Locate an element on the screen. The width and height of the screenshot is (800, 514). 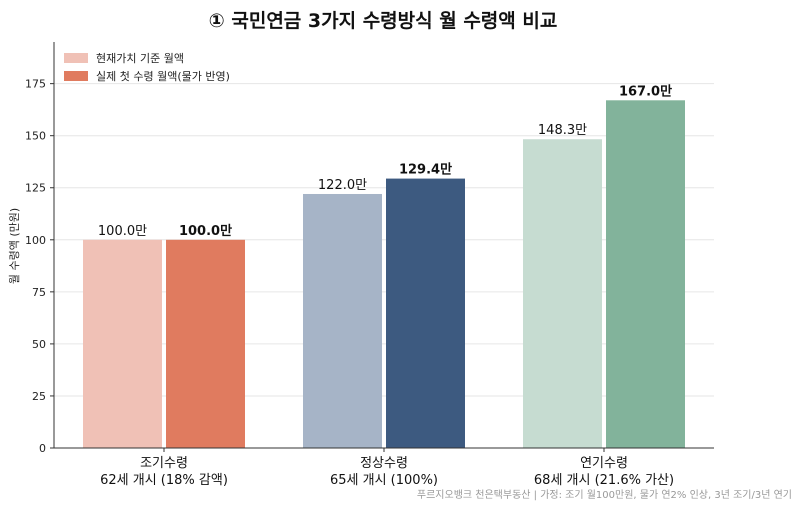
x-tick-sublabel: 68세 개시 (21.6% 가산) is located at coordinates (604, 480).